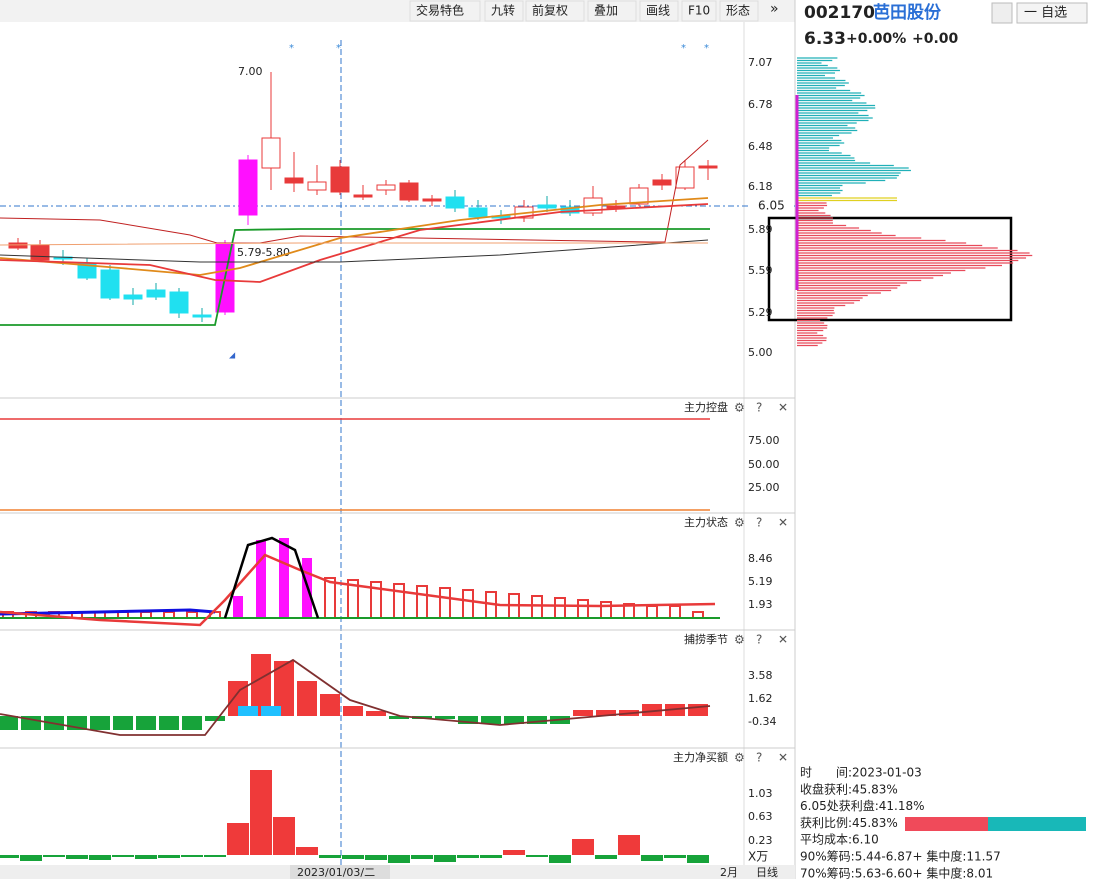 This screenshot has height=879, width=1097. I want to click on date-box, so click(340, 872).